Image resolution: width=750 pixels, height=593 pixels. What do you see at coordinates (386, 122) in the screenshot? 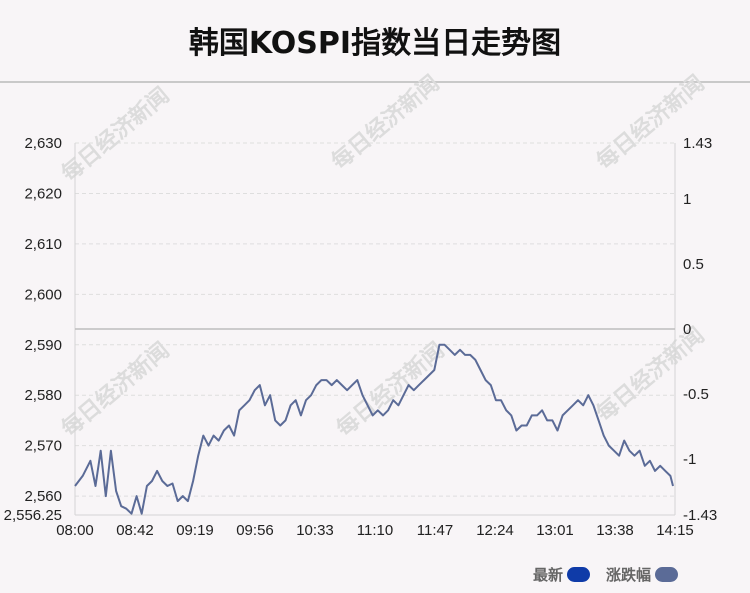
I see `watermark-text-1: 每日经济新闻` at bounding box center [386, 122].